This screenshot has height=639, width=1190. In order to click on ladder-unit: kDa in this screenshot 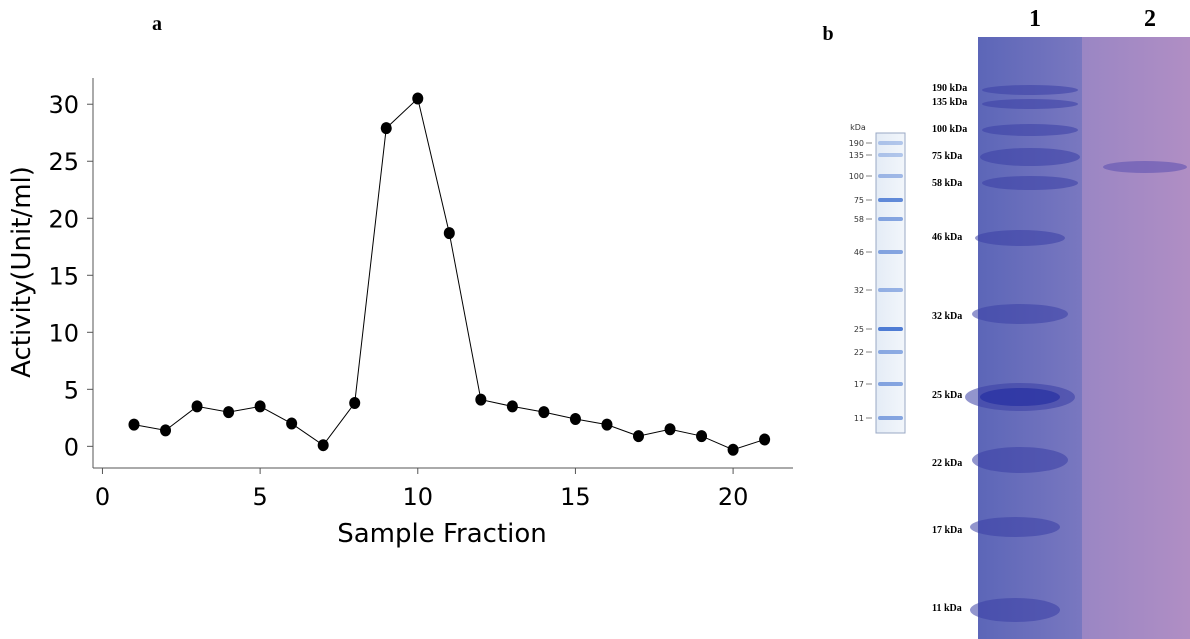, I will do `click(858, 127)`.